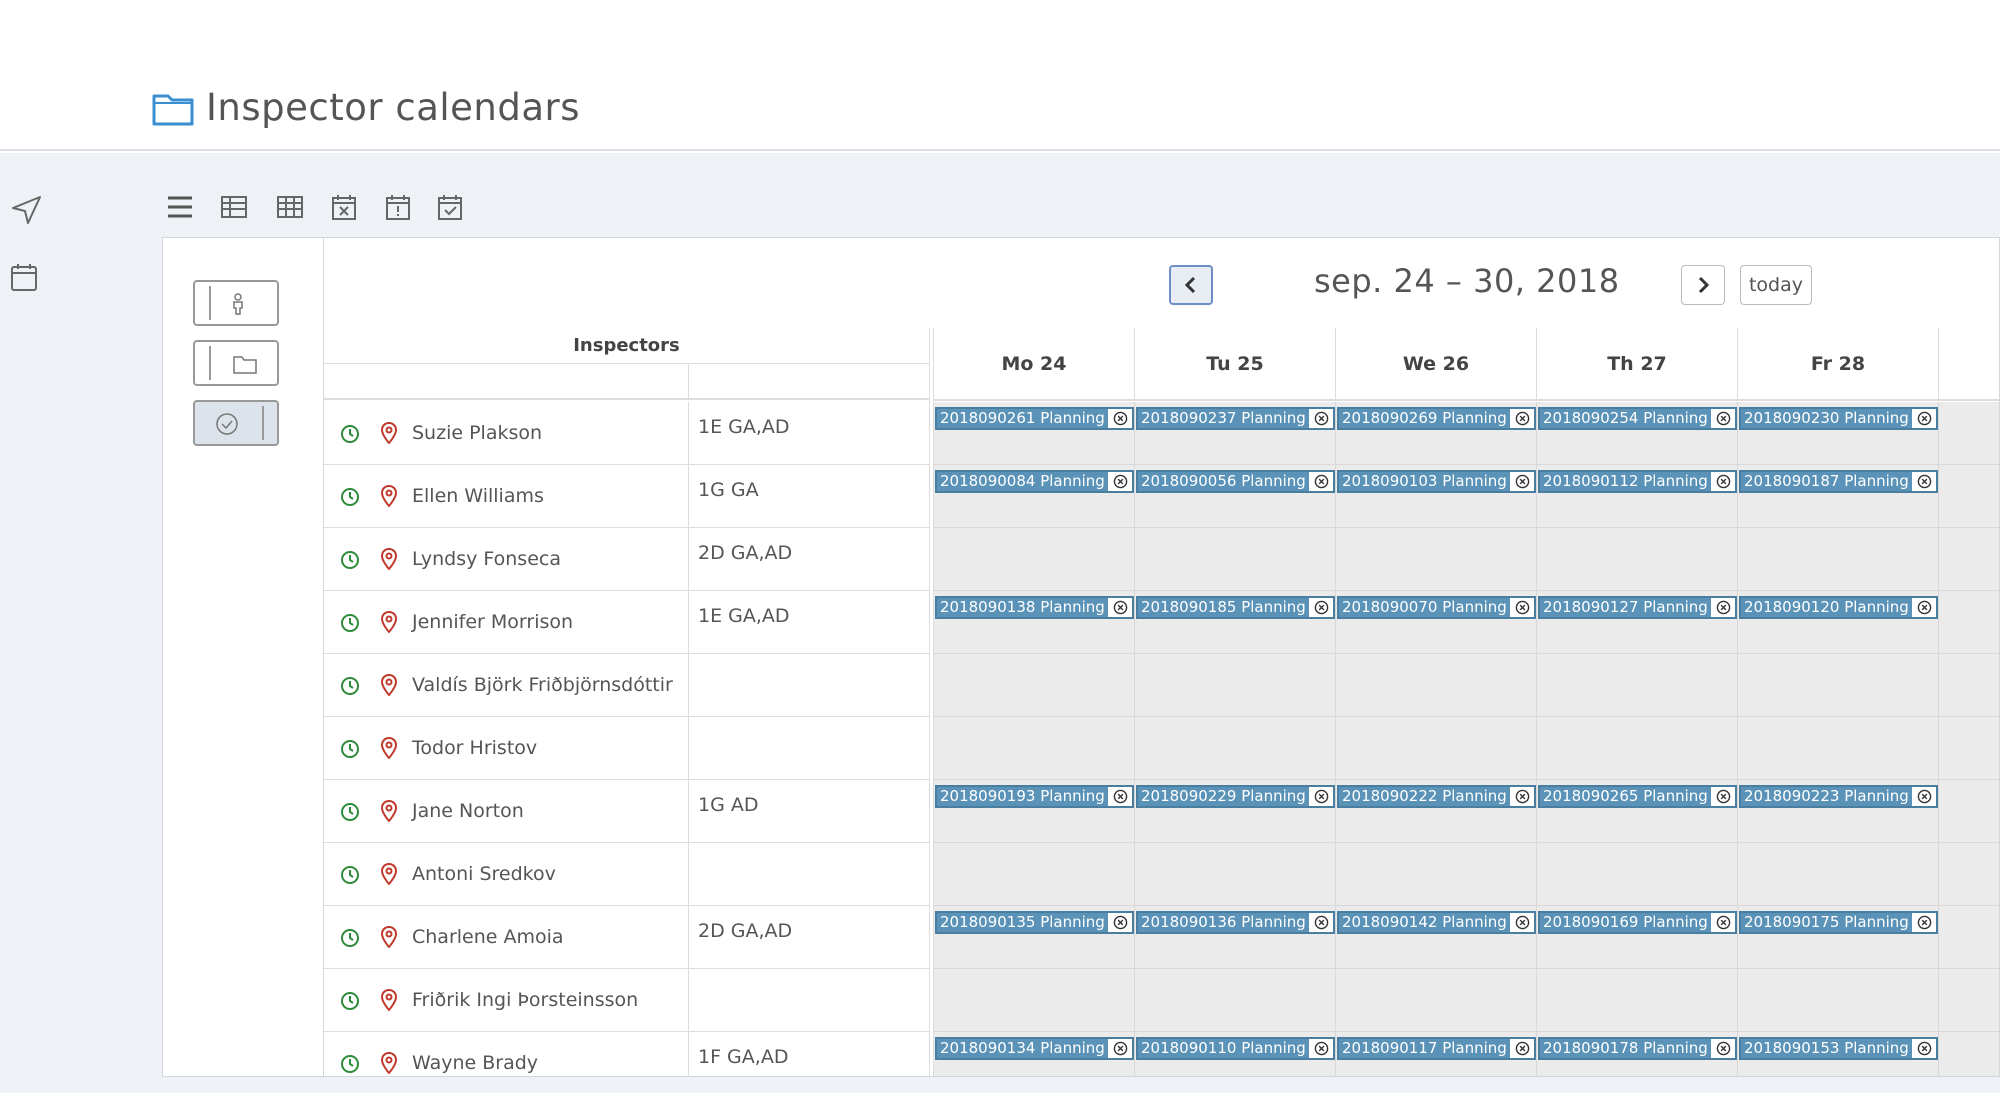  Describe the element at coordinates (1436, 922) in the screenshot. I see `event-chip: 2018090142 Planning` at that location.